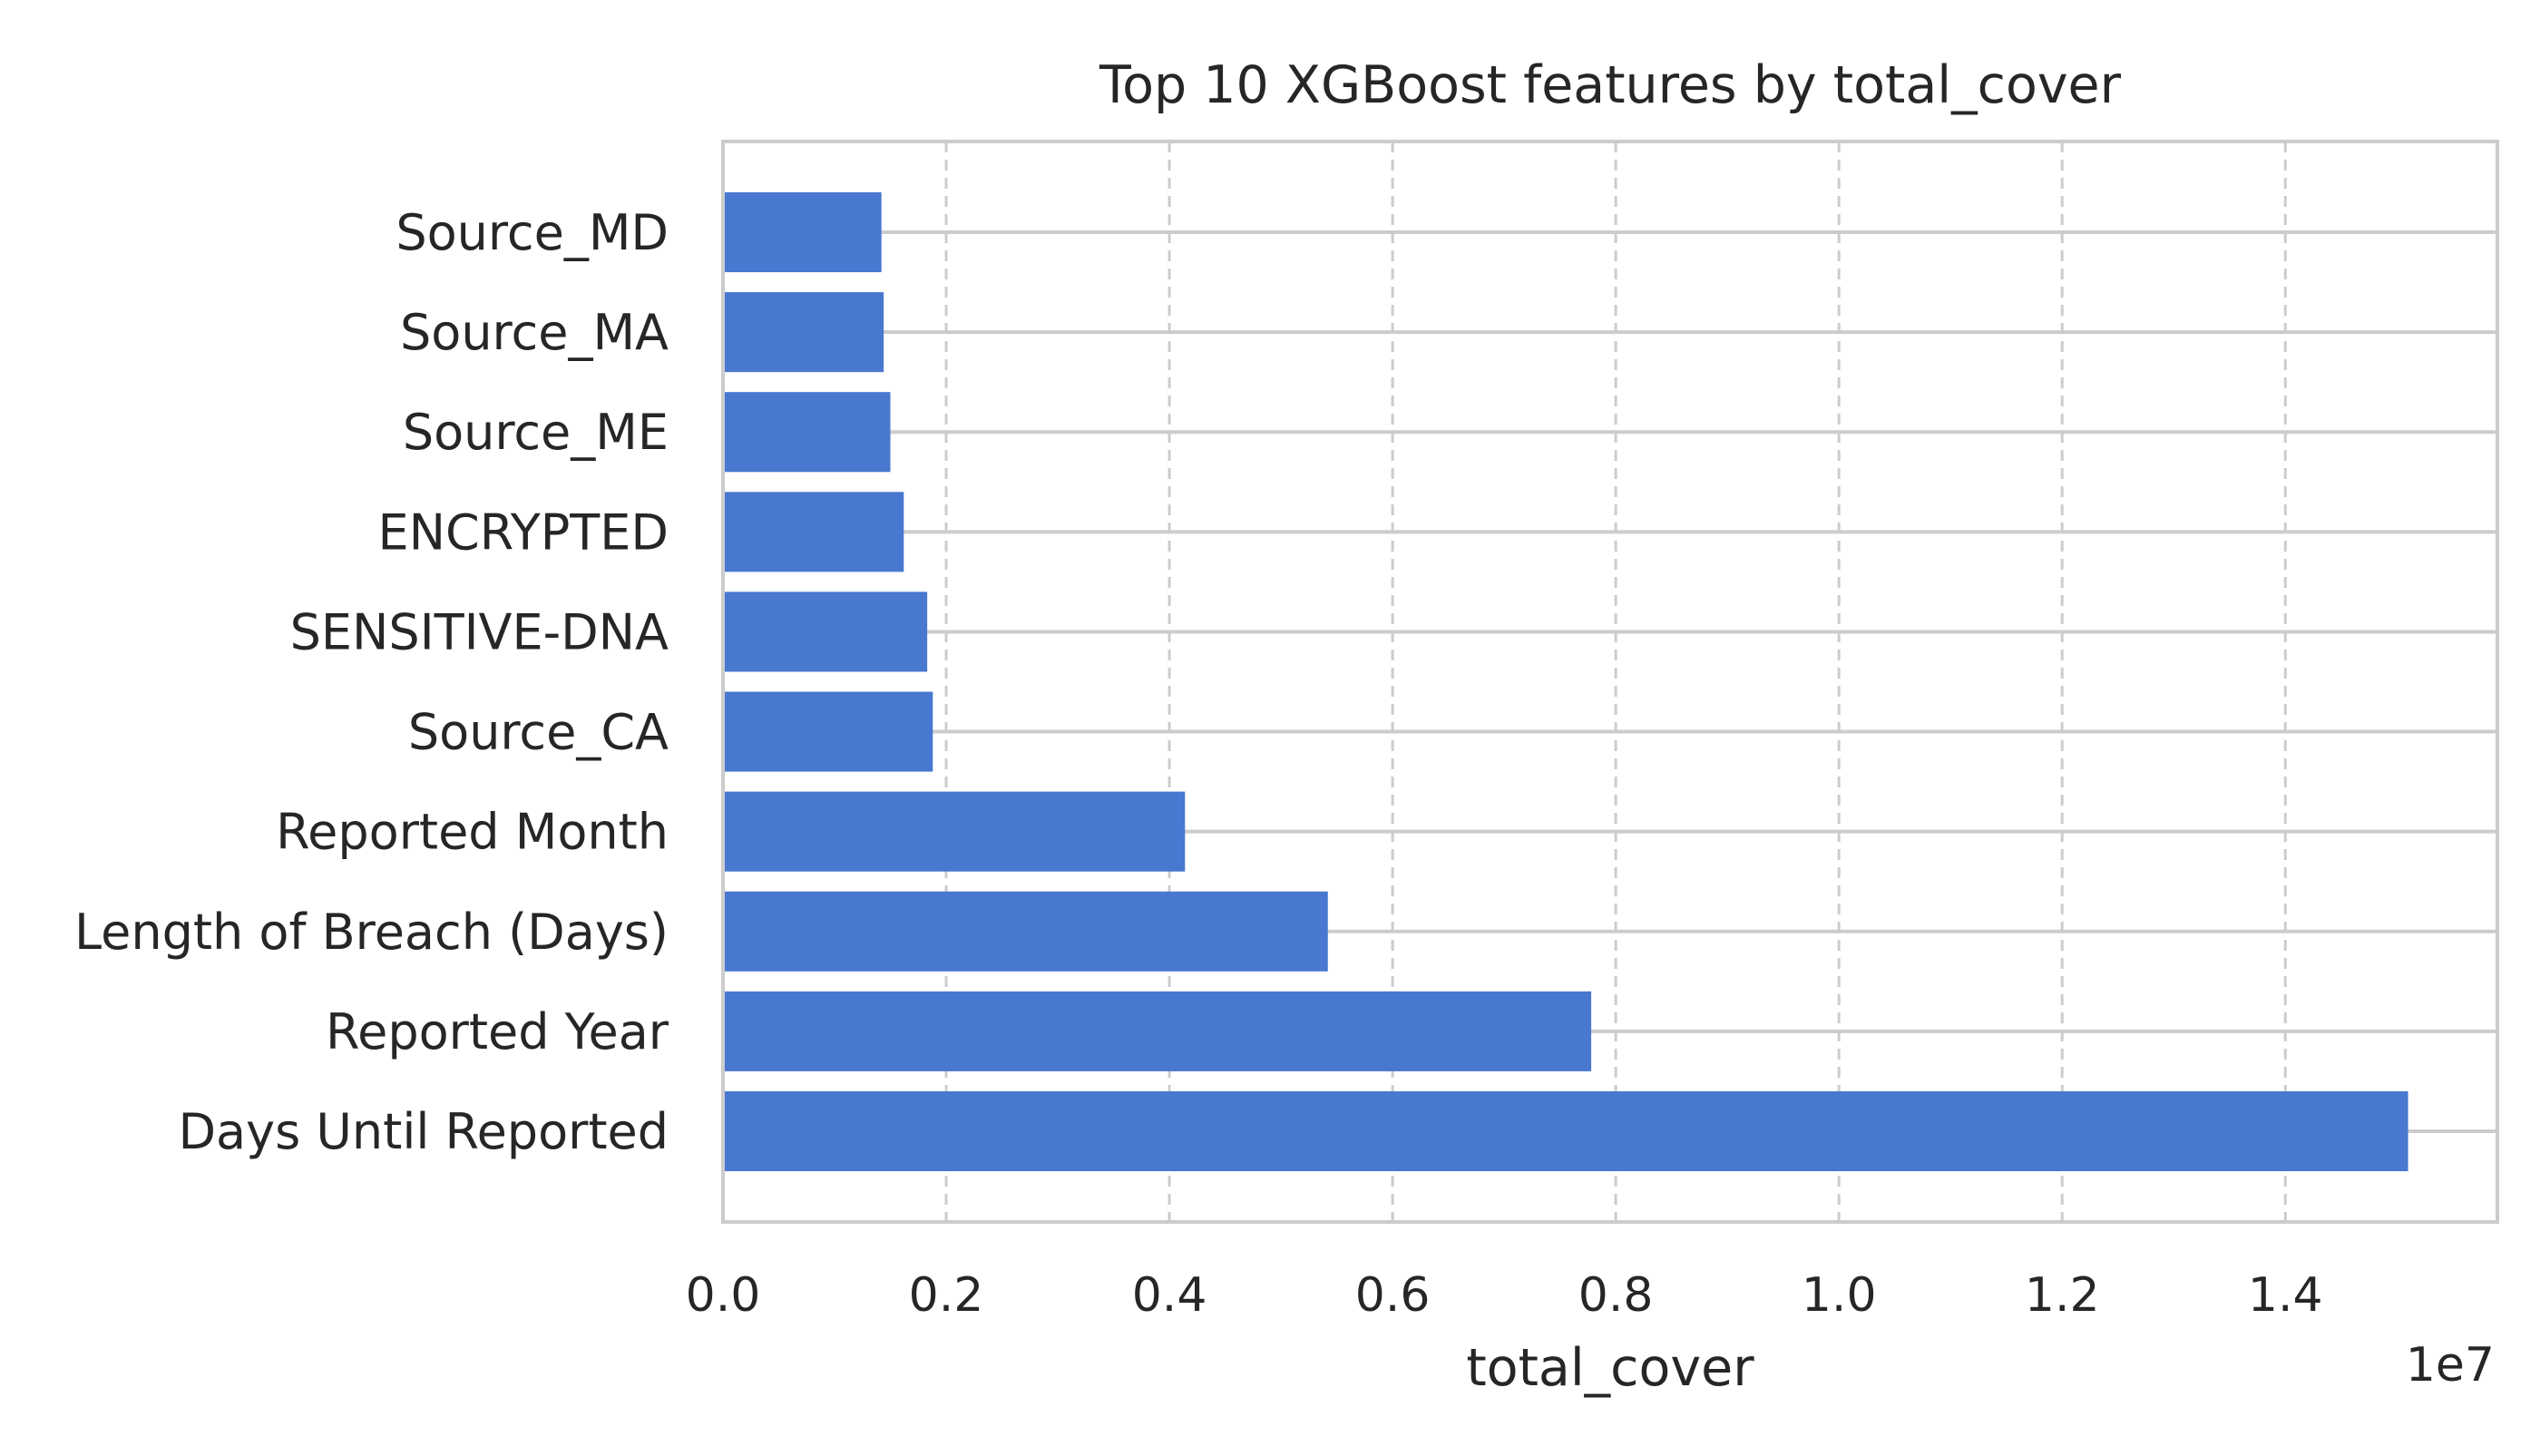 This screenshot has width=2540, height=1456. I want to click on y-tick-label: Reported Month, so click(472, 832).